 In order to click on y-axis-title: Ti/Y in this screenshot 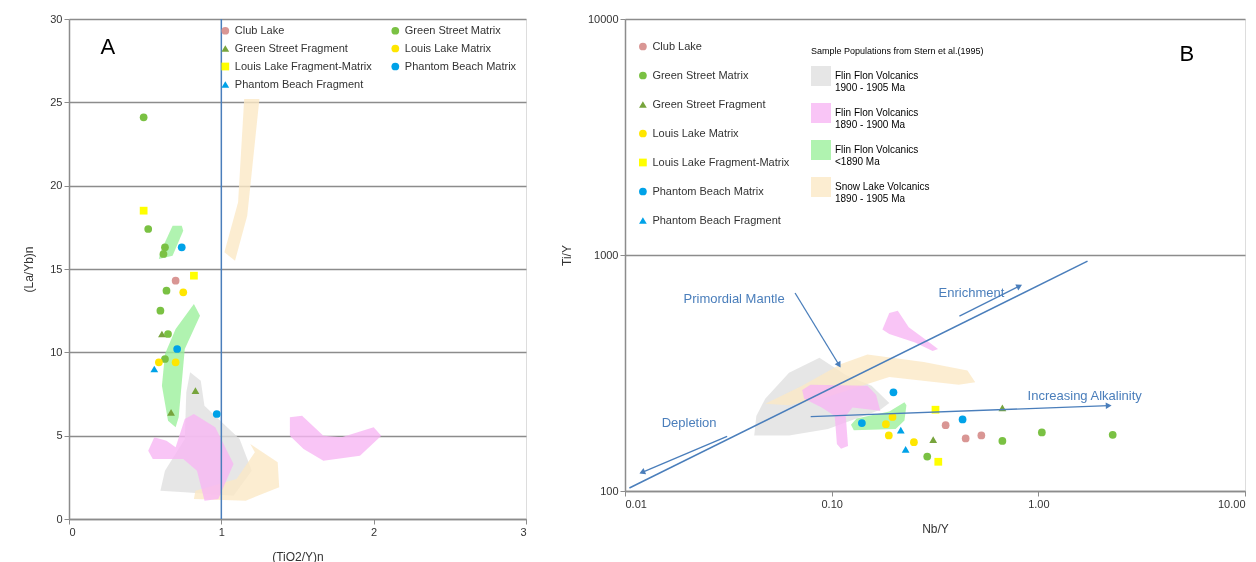, I will do `click(566, 255)`.